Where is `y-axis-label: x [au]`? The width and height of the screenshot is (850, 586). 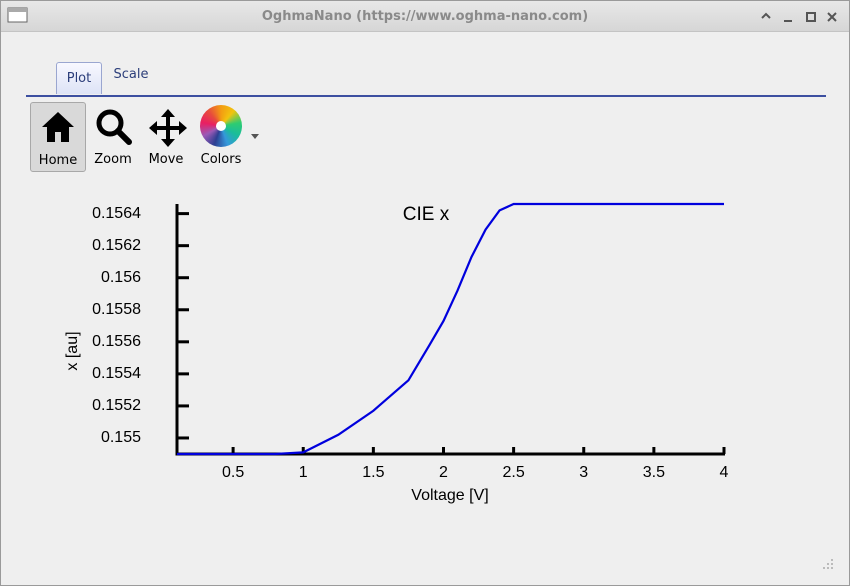 y-axis-label: x [au] is located at coordinates (72, 350).